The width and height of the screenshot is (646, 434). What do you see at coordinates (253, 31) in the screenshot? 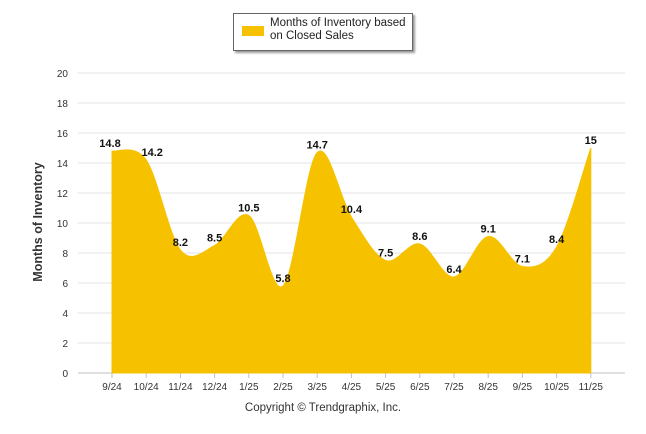
I see `legend-swatch` at bounding box center [253, 31].